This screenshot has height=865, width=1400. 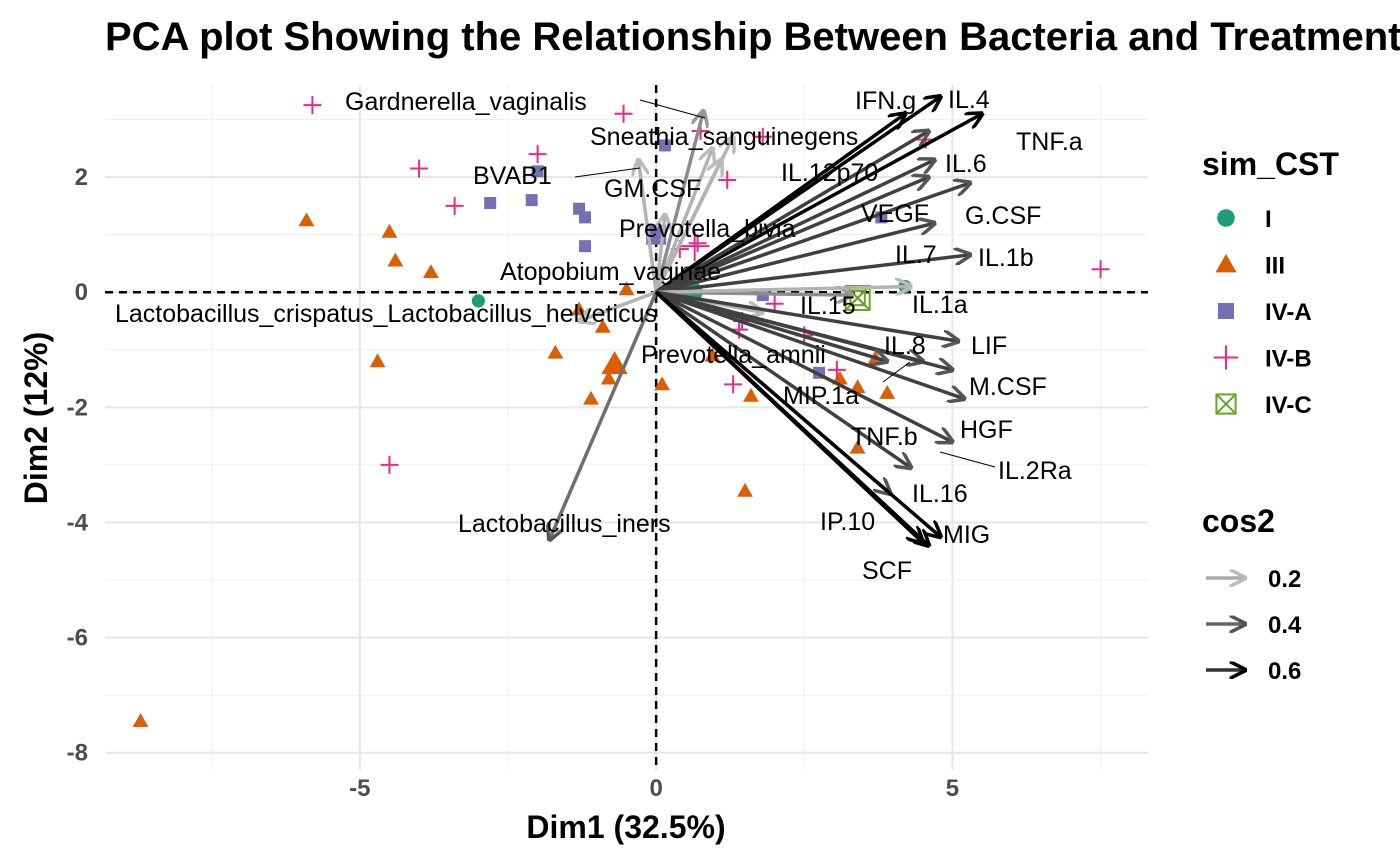 What do you see at coordinates (36, 418) in the screenshot?
I see `y-axis-title: Dim2 (12%)` at bounding box center [36, 418].